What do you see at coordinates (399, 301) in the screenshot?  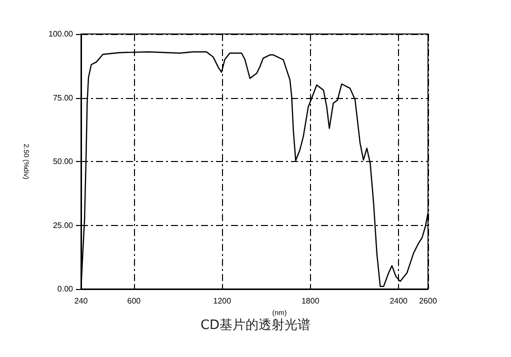 I see `x-tick-label: 2400` at bounding box center [399, 301].